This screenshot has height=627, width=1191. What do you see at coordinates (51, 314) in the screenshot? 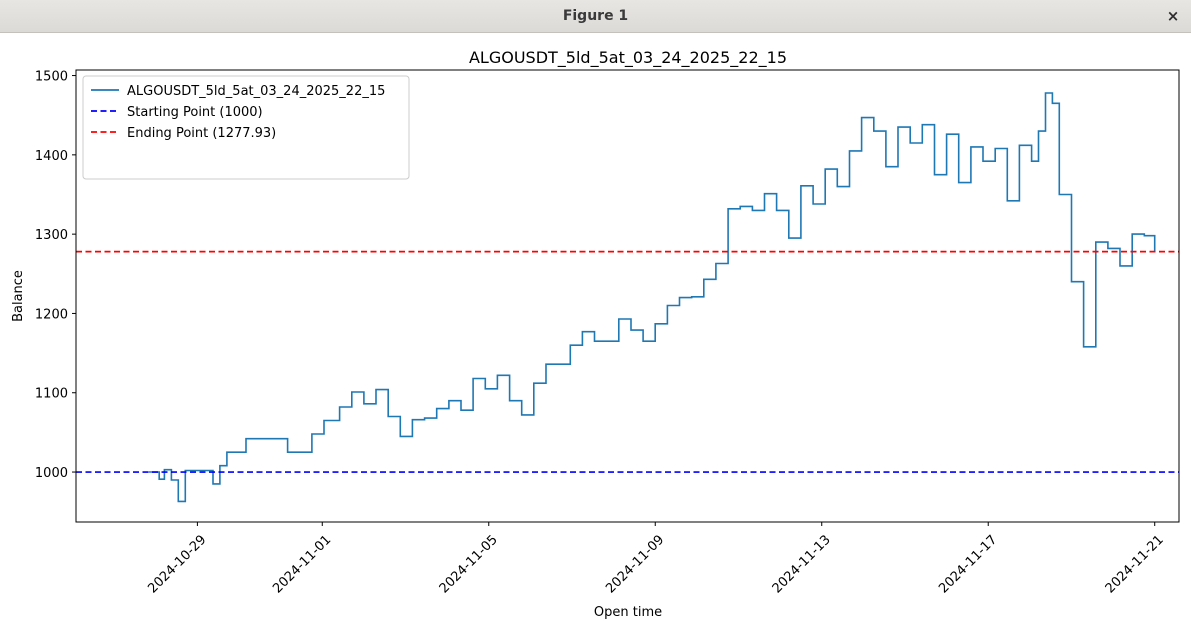
I see `y-tick-label: 1200` at bounding box center [51, 314].